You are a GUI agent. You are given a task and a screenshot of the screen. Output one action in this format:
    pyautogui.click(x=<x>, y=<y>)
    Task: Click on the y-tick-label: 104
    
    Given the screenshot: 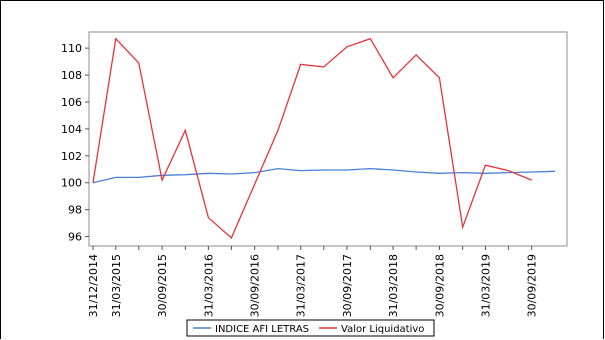 What is the action you would take?
    pyautogui.click(x=71, y=129)
    